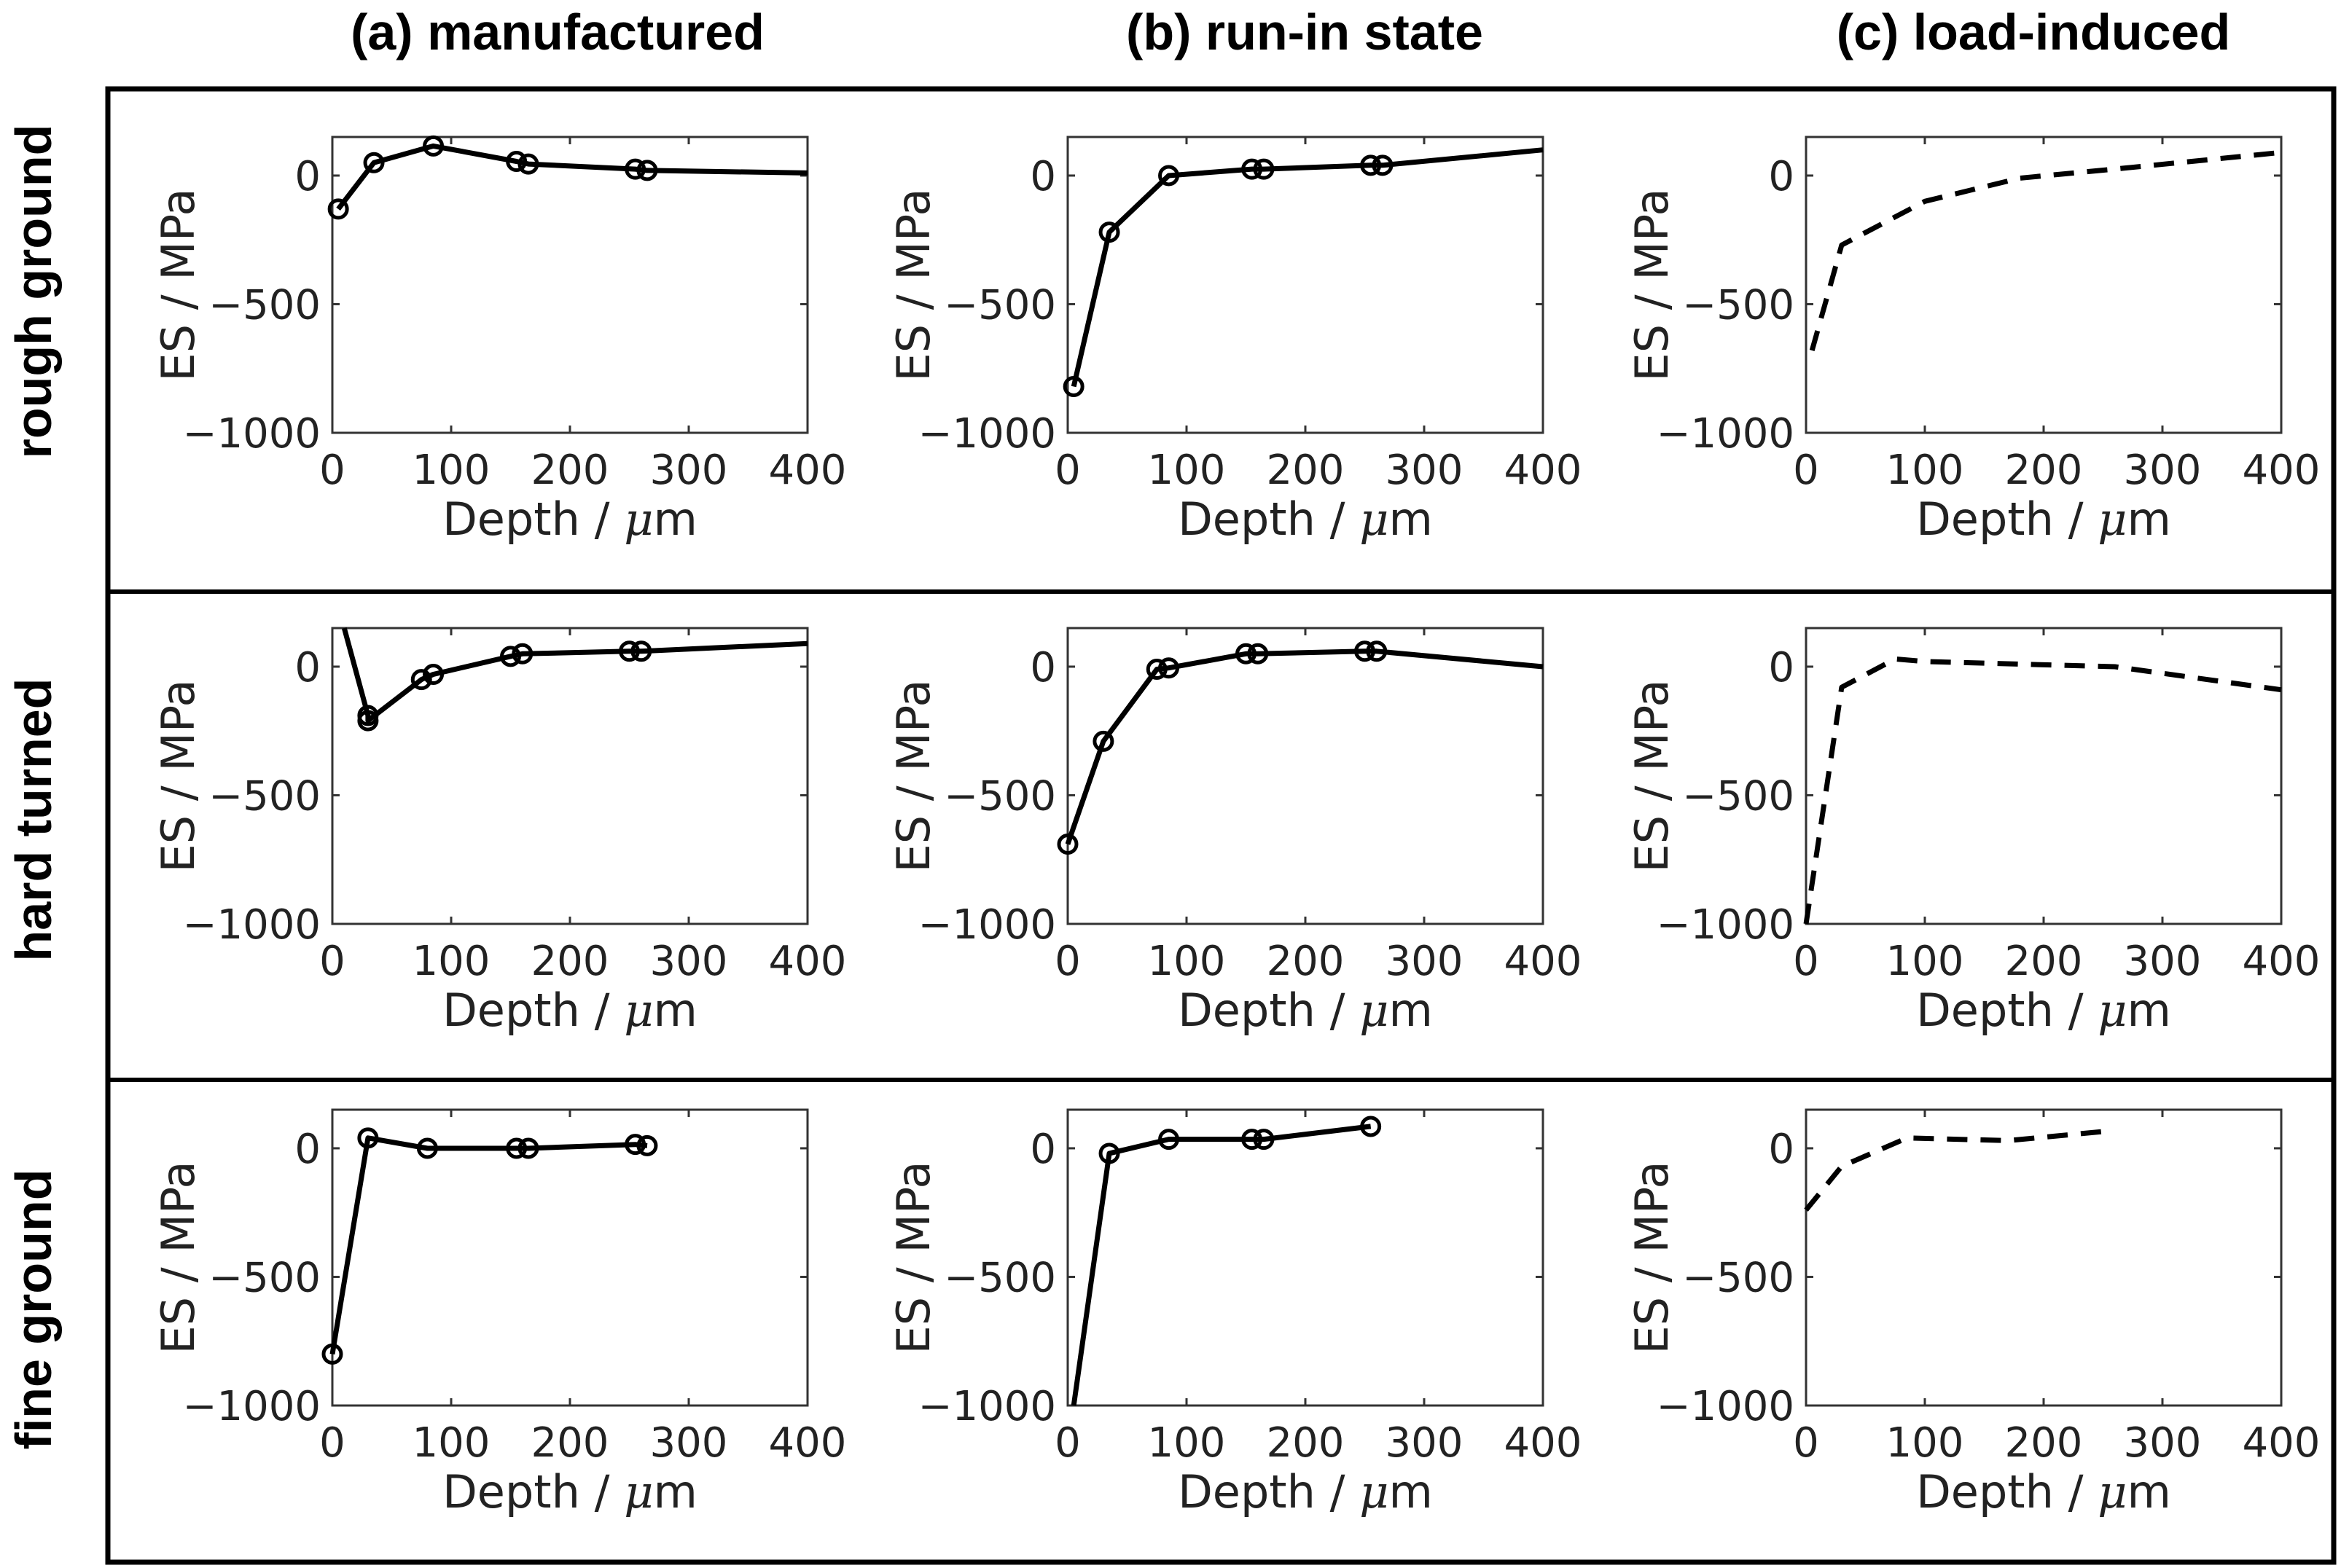 This screenshot has width=2341, height=1568. I want to click on column-title-load-induced: (c) load-induced, so click(2034, 32).